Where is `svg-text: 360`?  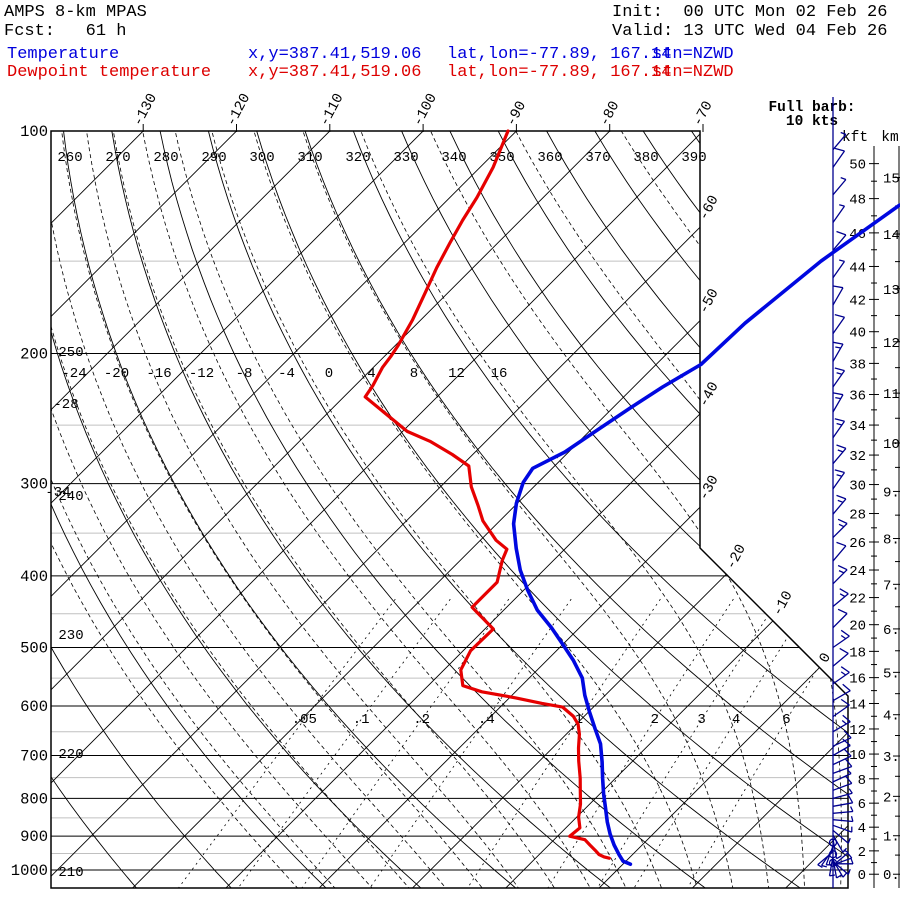 svg-text: 360 is located at coordinates (549, 158).